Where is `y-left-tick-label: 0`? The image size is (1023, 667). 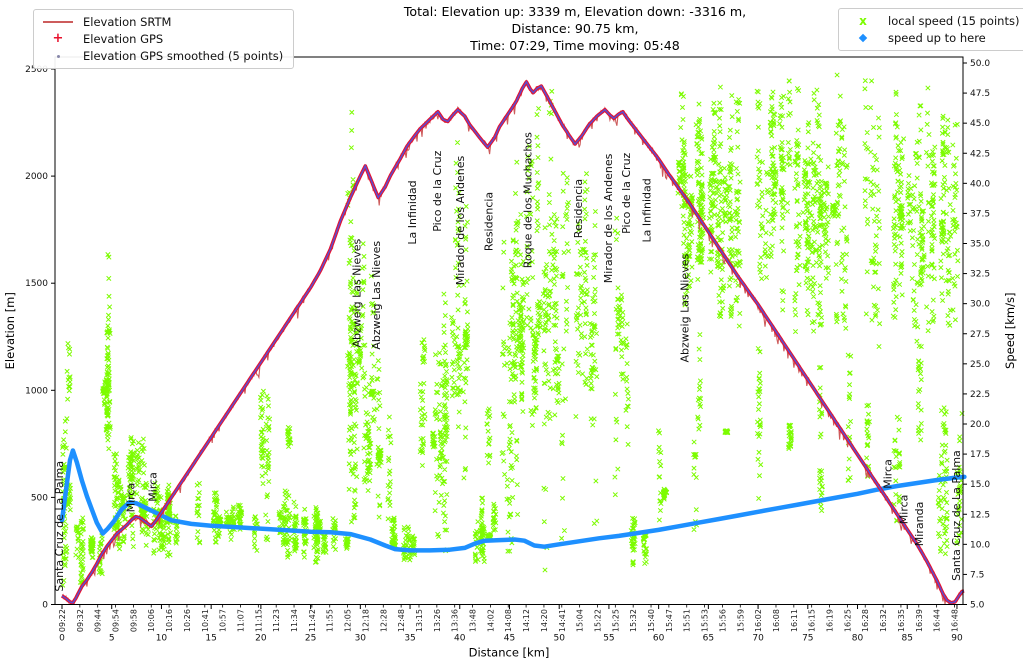 y-left-tick-label: 0 is located at coordinates (45, 606).